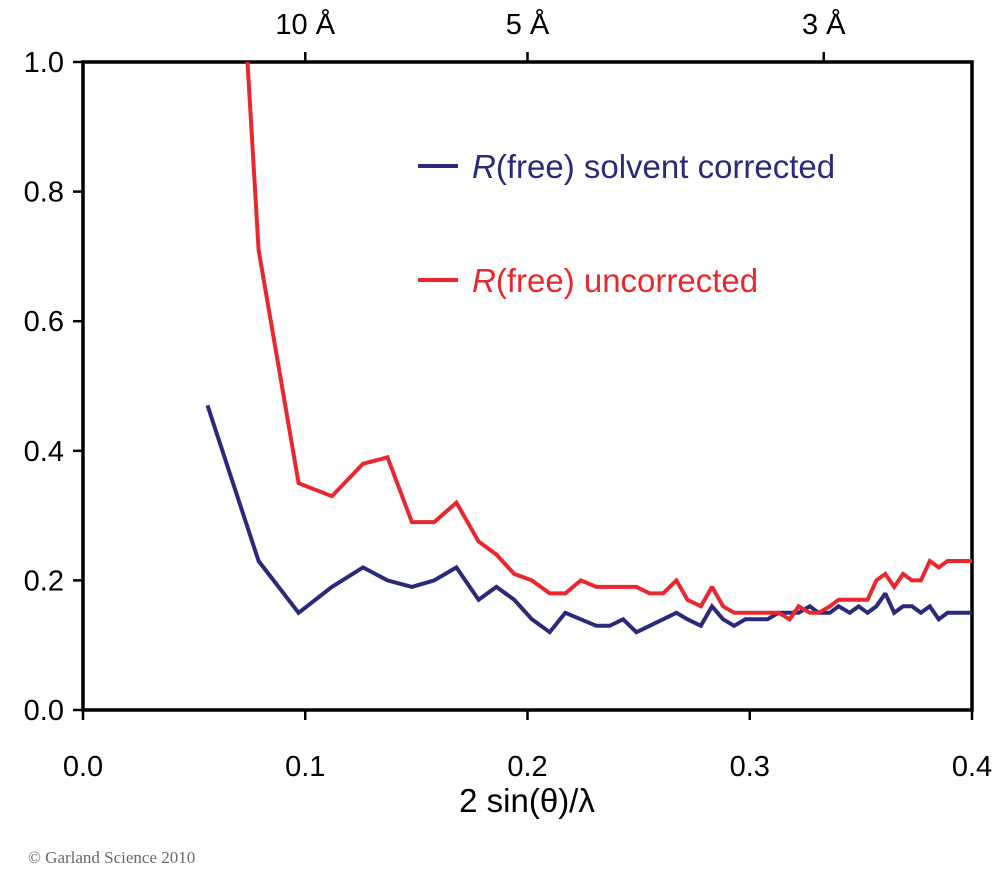 This screenshot has width=1000, height=891. What do you see at coordinates (528, 24) in the screenshot?
I see `top-tick-label-1: 5 Å` at bounding box center [528, 24].